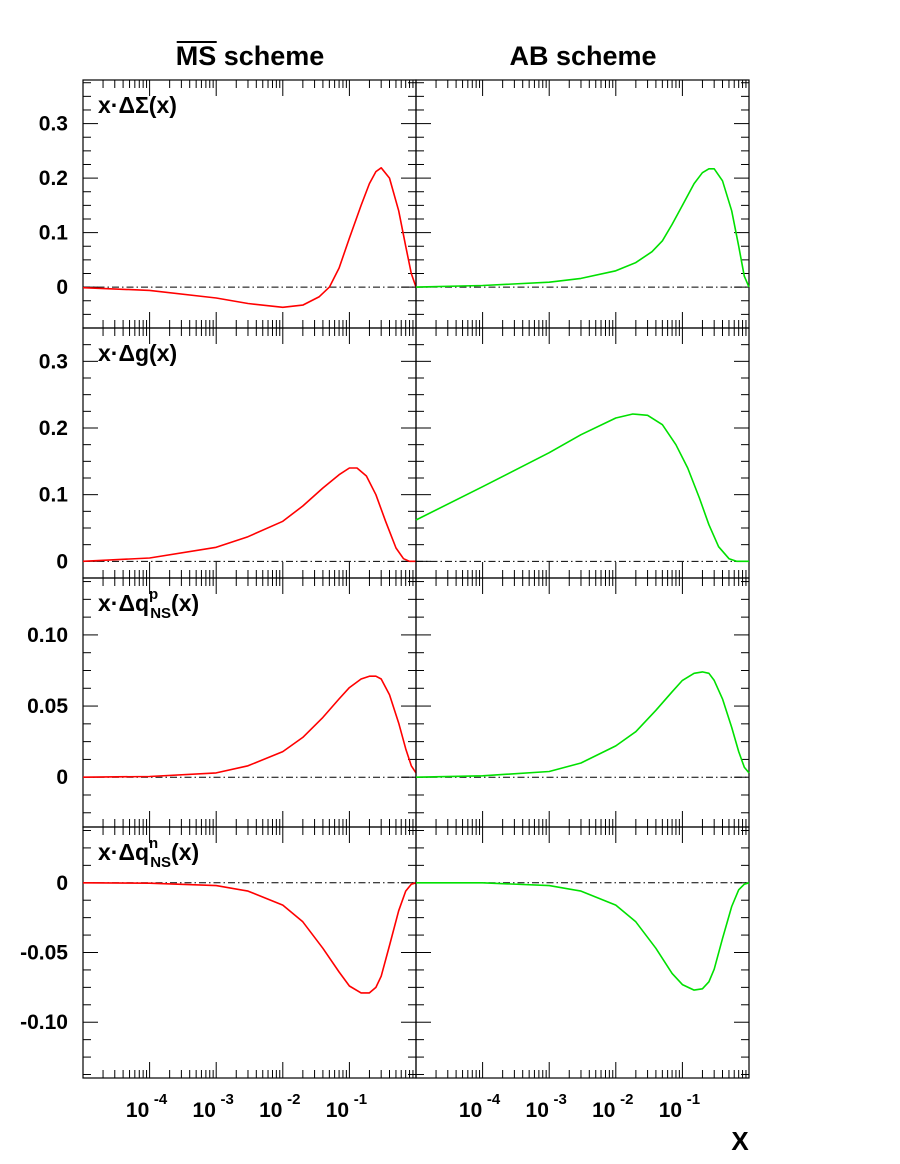 The height and width of the screenshot is (1164, 900). I want to click on column-title-ab-scheme: AB scheme, so click(582, 56).